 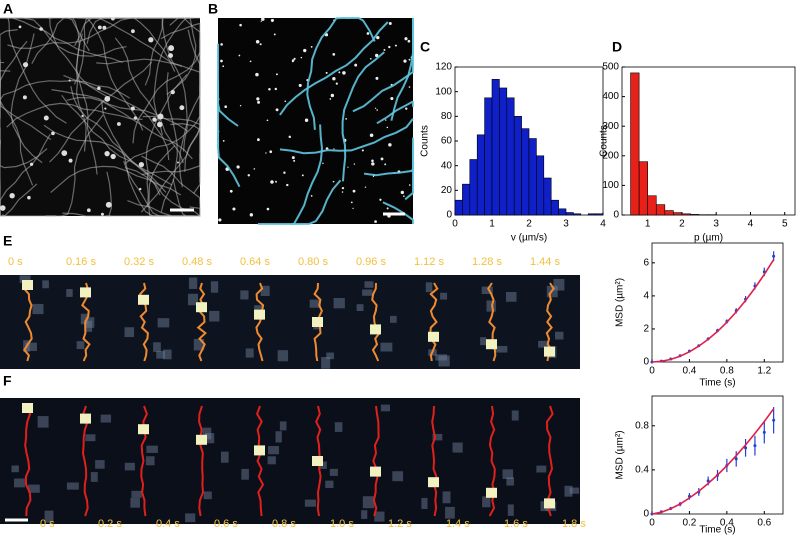 What do you see at coordinates (717, 530) in the screenshot?
I see `x-axis-label: Time (s)` at bounding box center [717, 530].